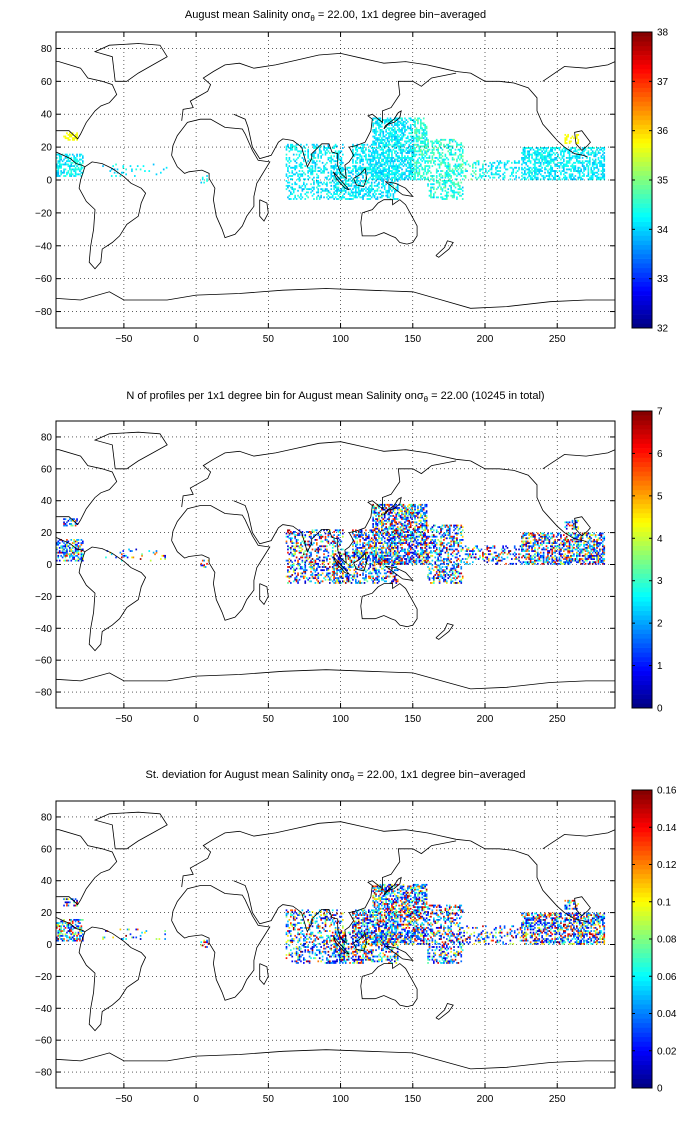 Image resolution: width=696 pixels, height=1140 pixels. What do you see at coordinates (70, 159) in the screenshot?
I see `coastline` at bounding box center [70, 159].